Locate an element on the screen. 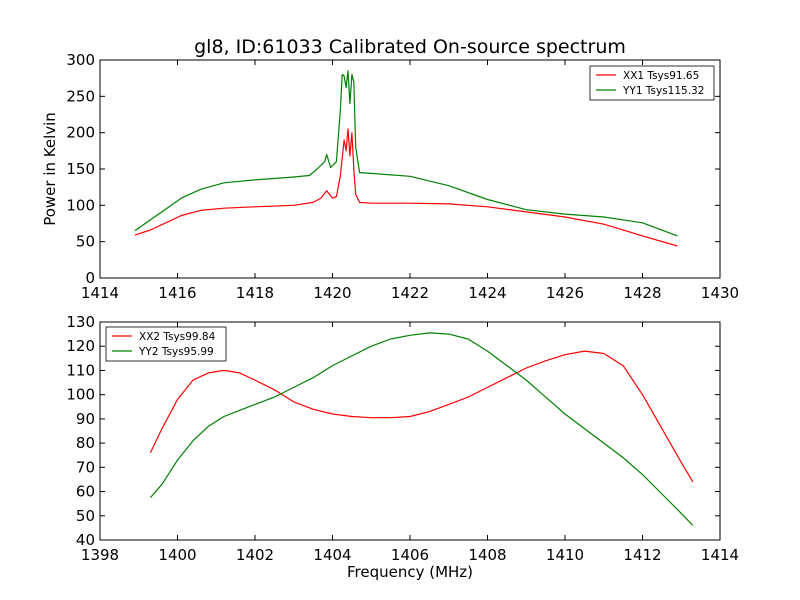 This screenshot has height=600, width=800. y-axis-label: Power in Kelvin is located at coordinates (50, 169).